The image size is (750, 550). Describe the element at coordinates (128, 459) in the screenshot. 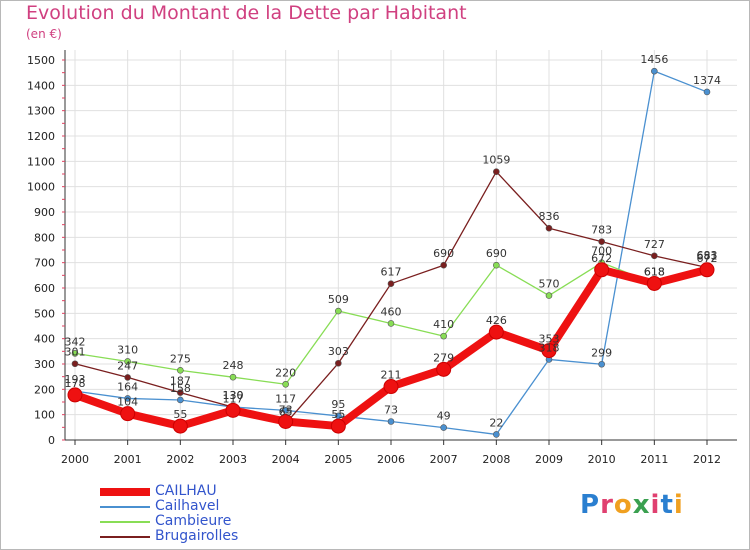

I see `x-tick-label: 2001` at that location.